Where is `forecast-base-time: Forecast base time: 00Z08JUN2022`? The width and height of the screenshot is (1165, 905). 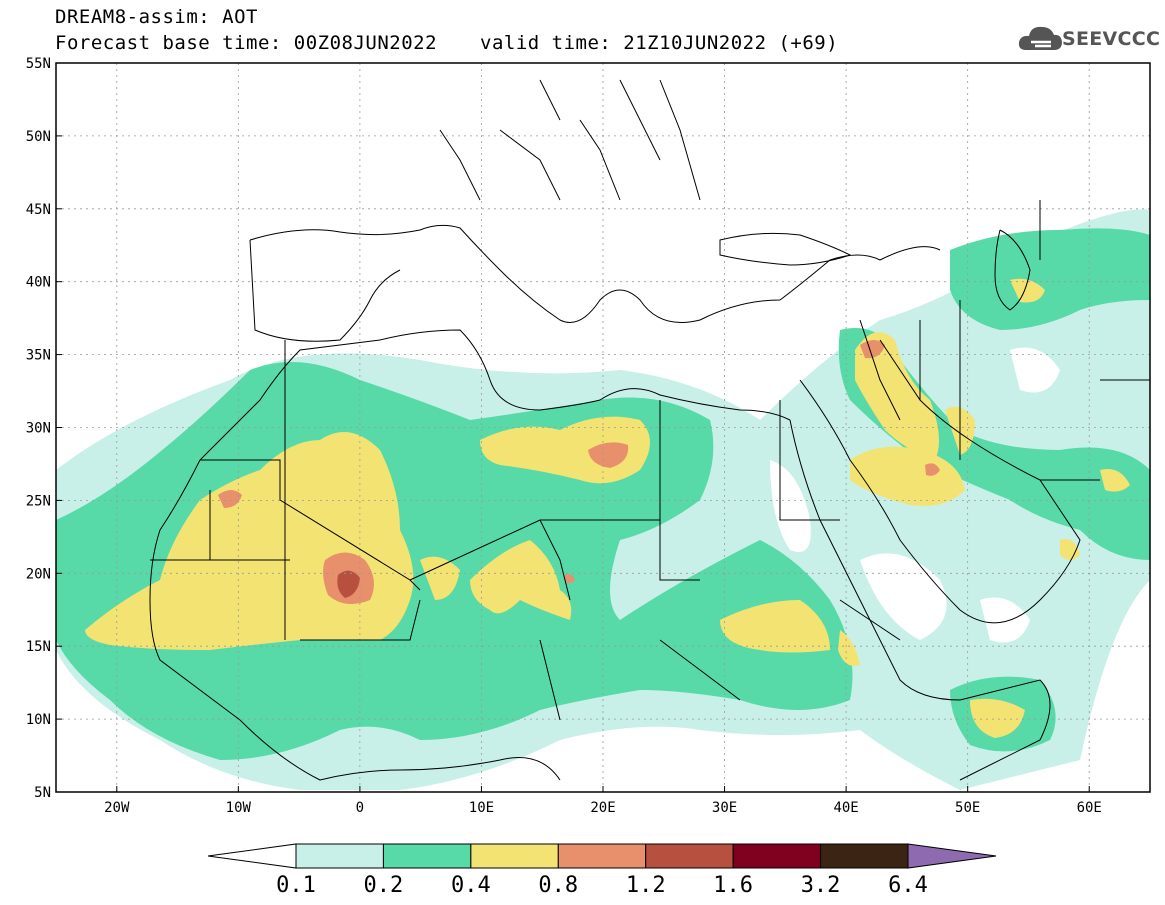 forecast-base-time: Forecast base time: 00Z08JUN2022 is located at coordinates (246, 43).